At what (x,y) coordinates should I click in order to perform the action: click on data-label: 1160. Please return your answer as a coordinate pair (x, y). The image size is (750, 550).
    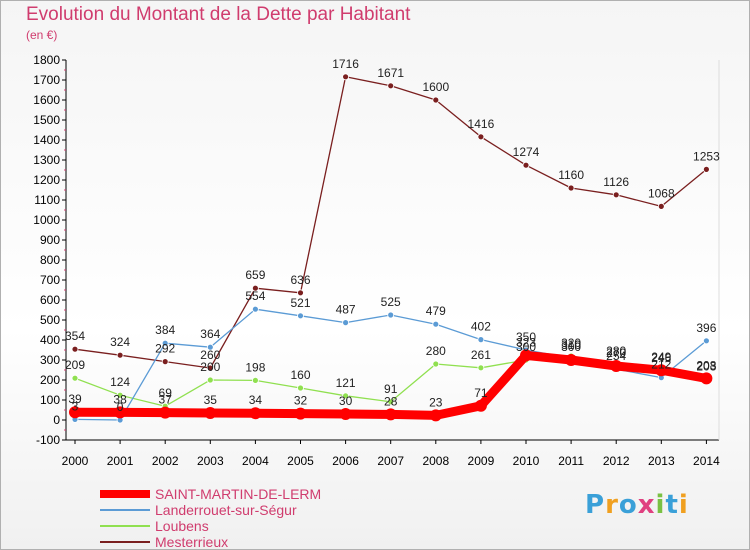
    Looking at the image, I should click on (571, 175).